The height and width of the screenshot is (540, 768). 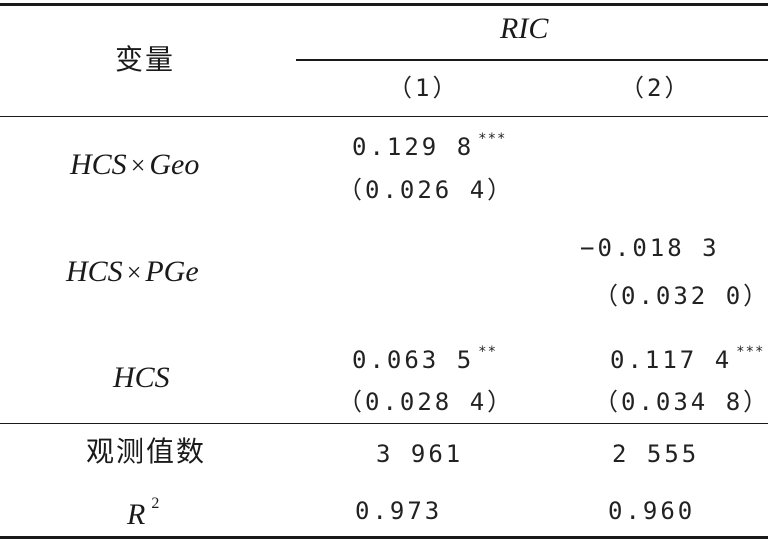 What do you see at coordinates (687, 359) in the screenshot?
I see `row-hcs-col2-coef: 0.117 4 ***` at bounding box center [687, 359].